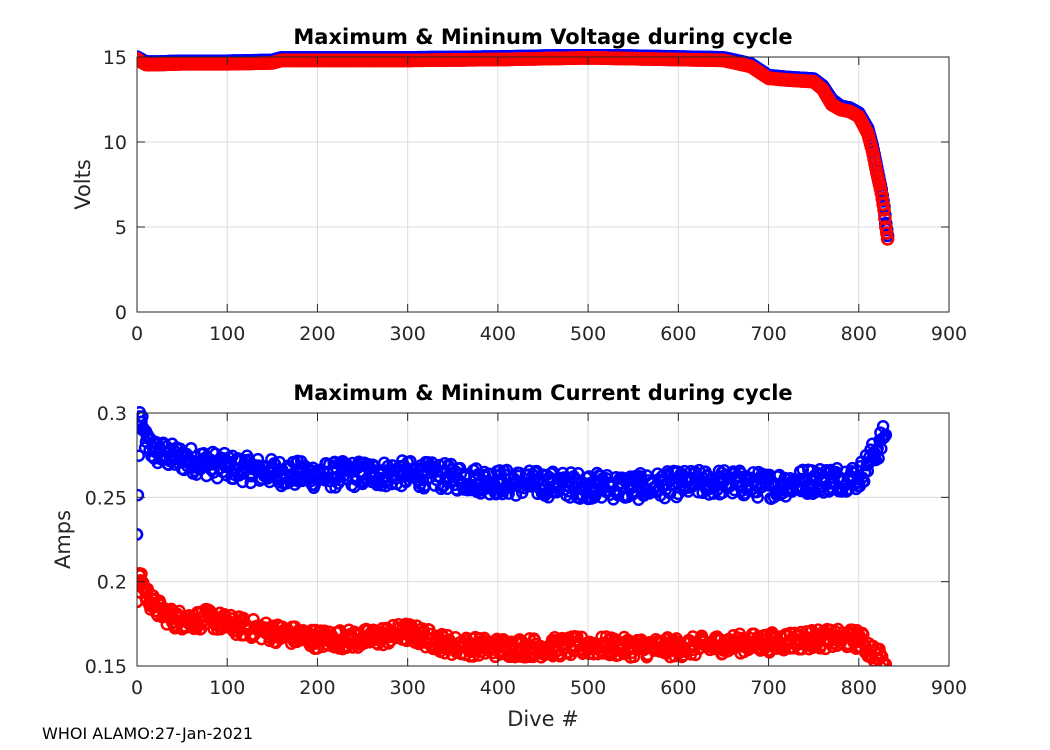  Describe the element at coordinates (121, 313) in the screenshot. I see `y-tick-label: 0` at that location.